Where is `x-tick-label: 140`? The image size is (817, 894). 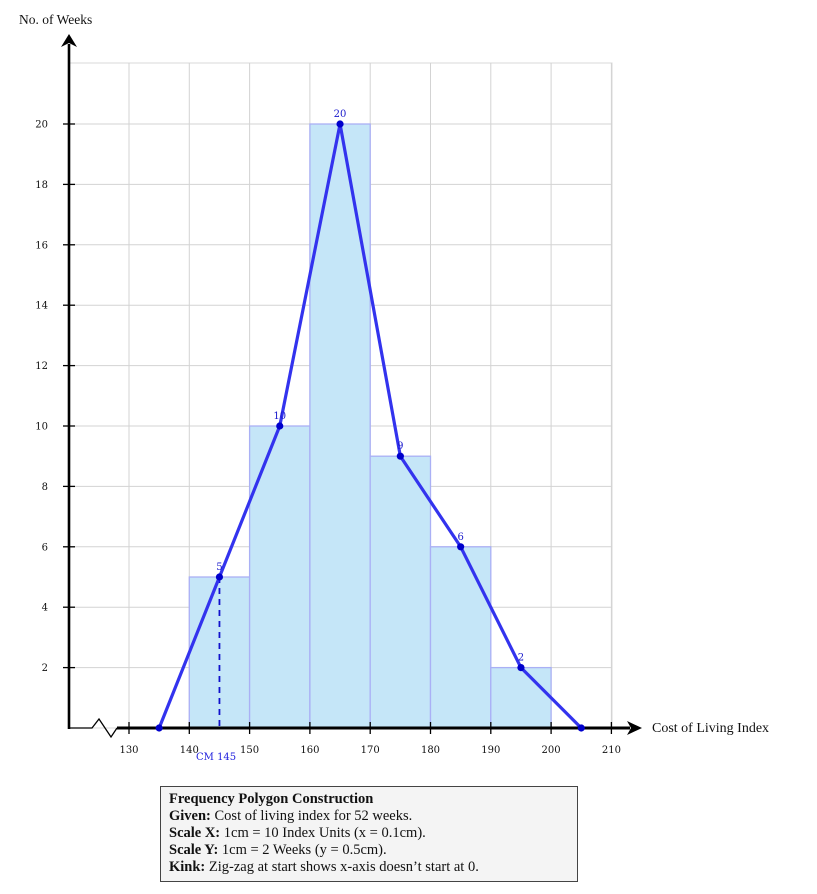
x-tick-label: 140 is located at coordinates (189, 750).